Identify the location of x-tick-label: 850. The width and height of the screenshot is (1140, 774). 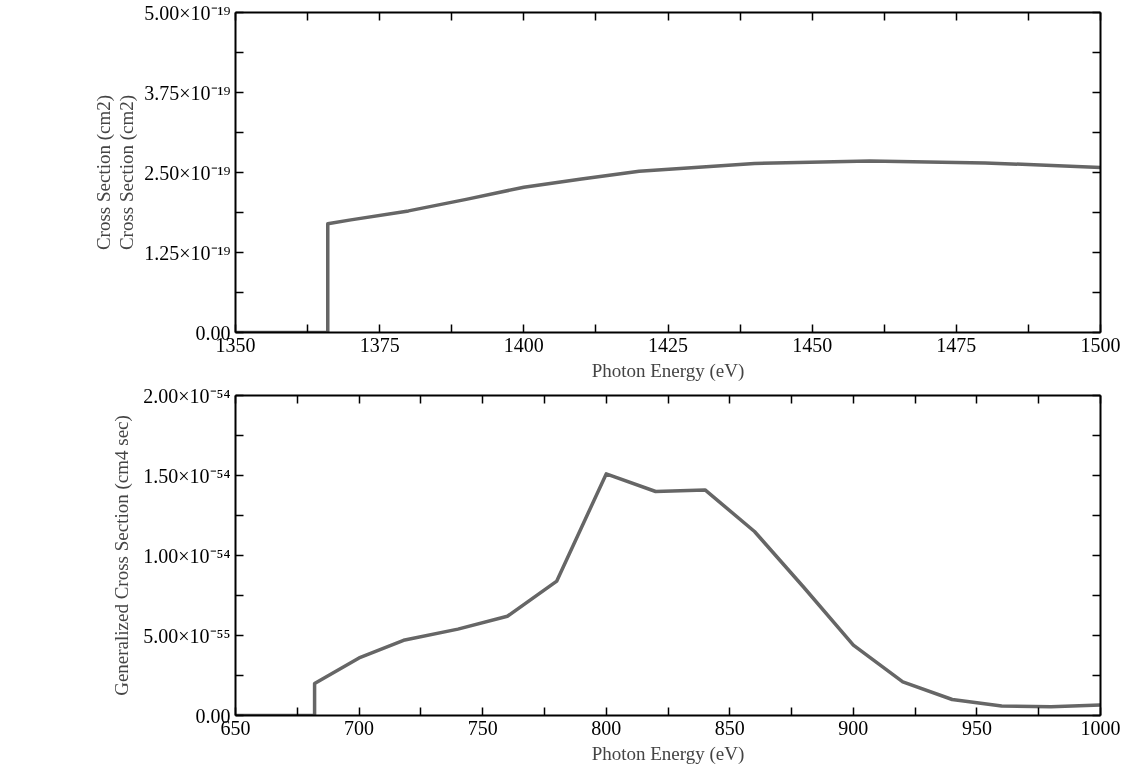
(729, 727).